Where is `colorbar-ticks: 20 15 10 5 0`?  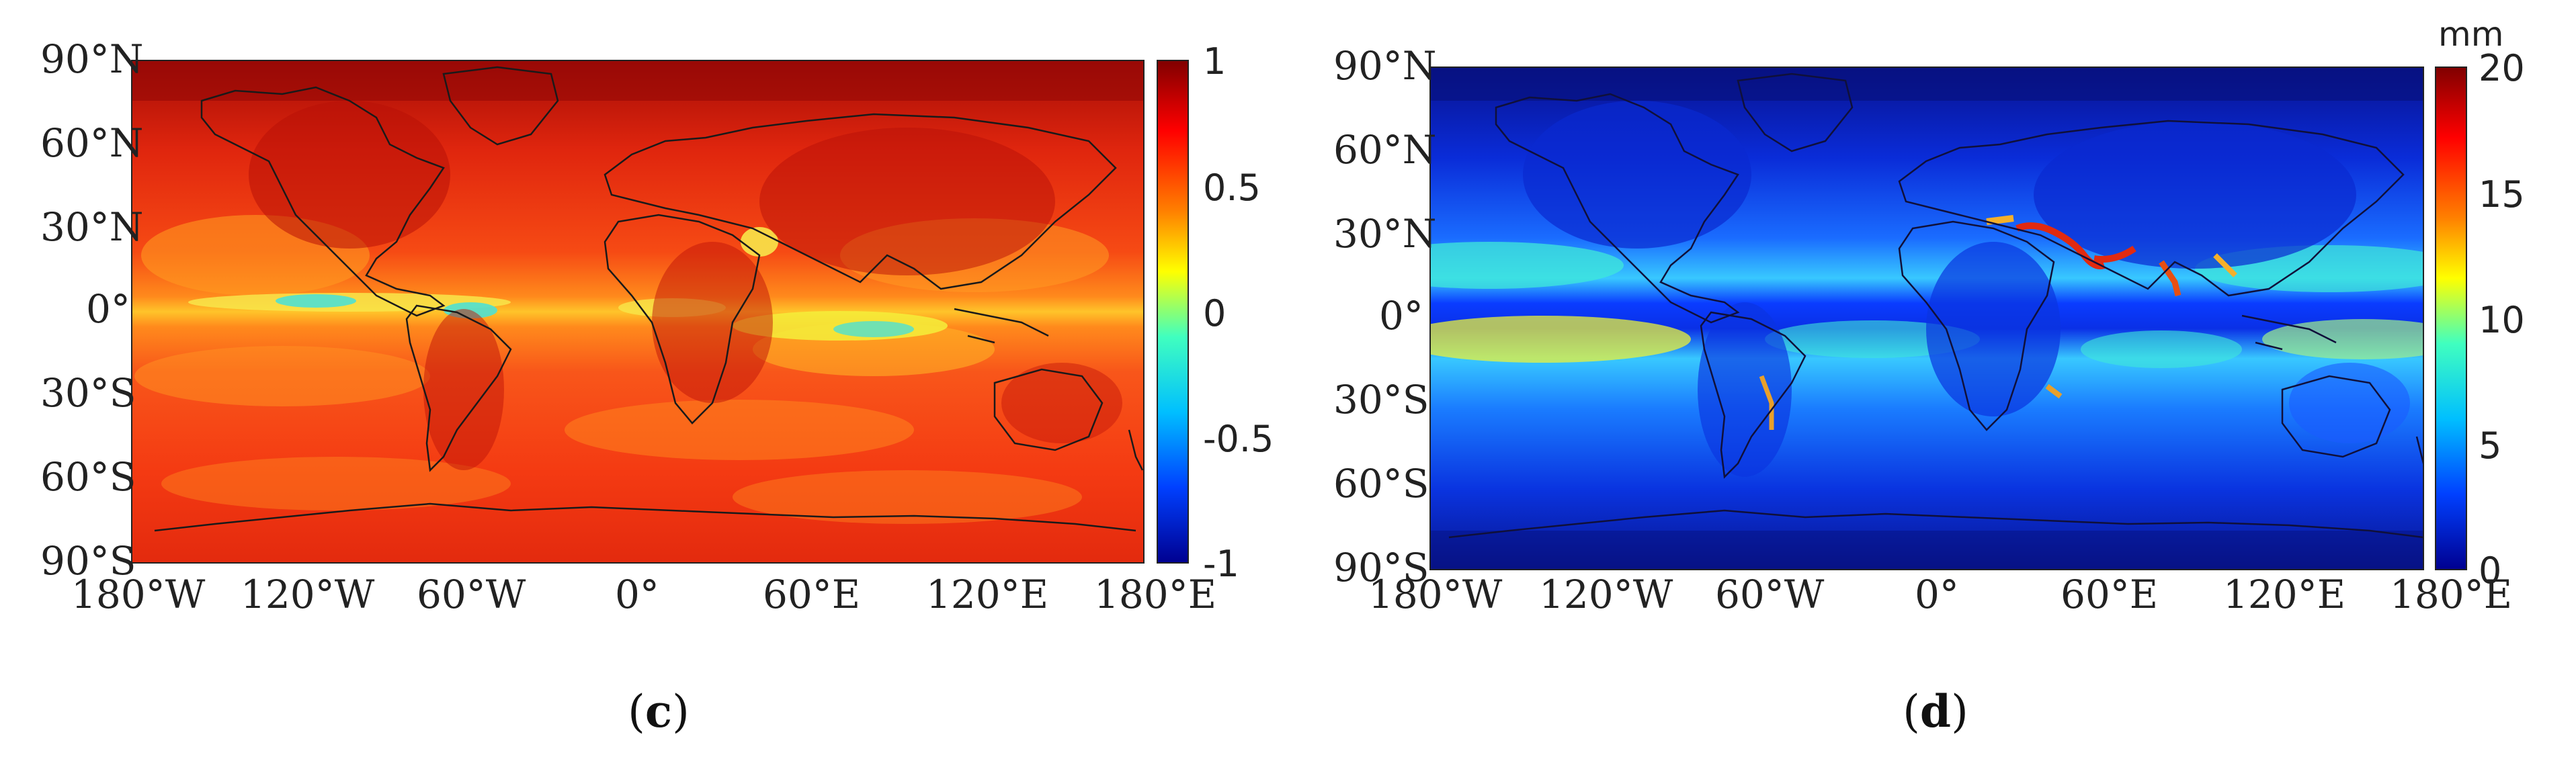
colorbar-ticks: 20 15 10 5 0 is located at coordinates (2502, 319).